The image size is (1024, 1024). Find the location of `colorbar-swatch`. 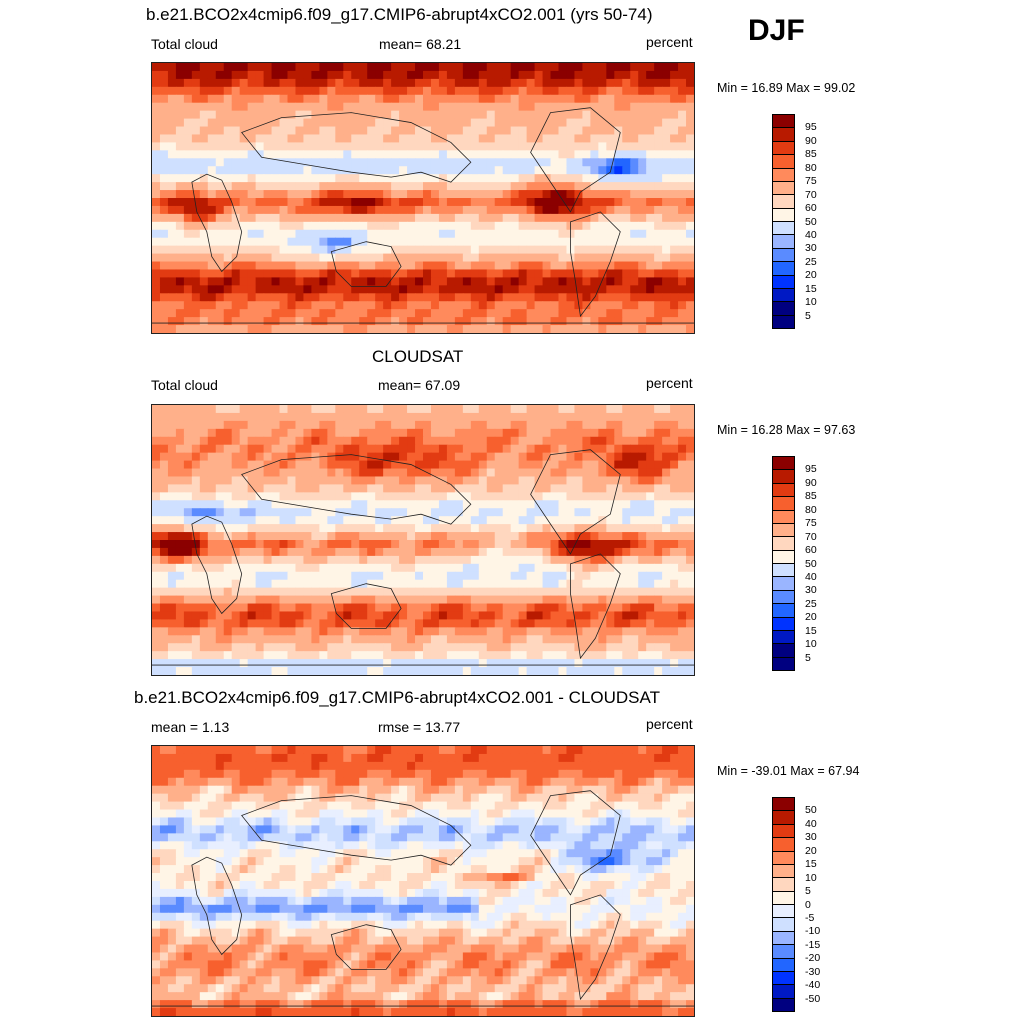

colorbar-swatch is located at coordinates (783, 663).